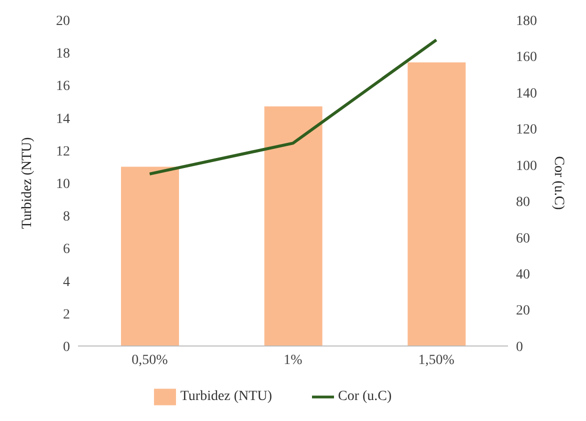 This screenshot has width=586, height=421. Describe the element at coordinates (523, 238) in the screenshot. I see `y2-tick-label: 60` at that location.